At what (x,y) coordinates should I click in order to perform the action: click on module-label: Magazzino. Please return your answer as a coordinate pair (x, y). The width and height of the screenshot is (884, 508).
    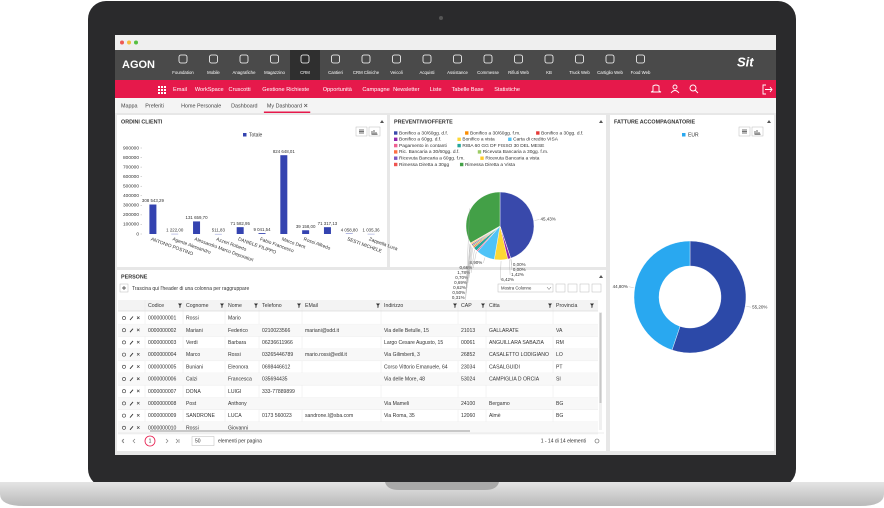
    Looking at the image, I should click on (274, 72).